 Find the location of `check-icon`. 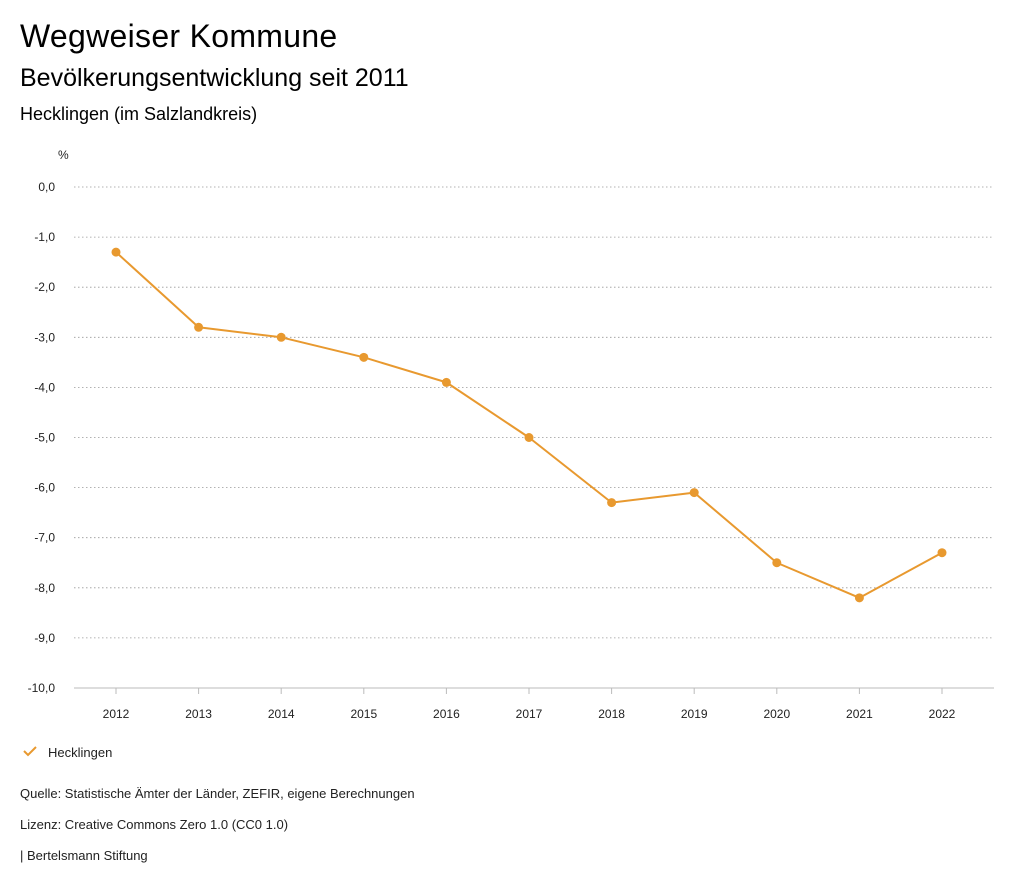

check-icon is located at coordinates (31, 752).